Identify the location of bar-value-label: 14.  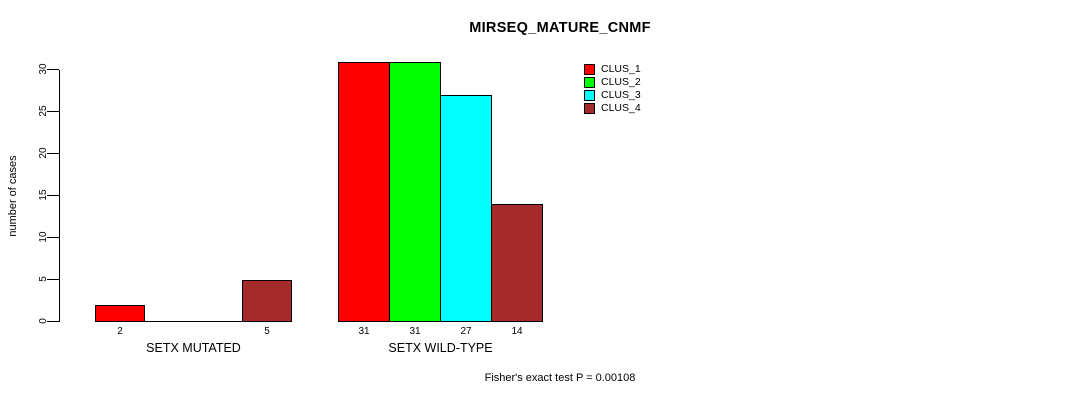
(517, 331).